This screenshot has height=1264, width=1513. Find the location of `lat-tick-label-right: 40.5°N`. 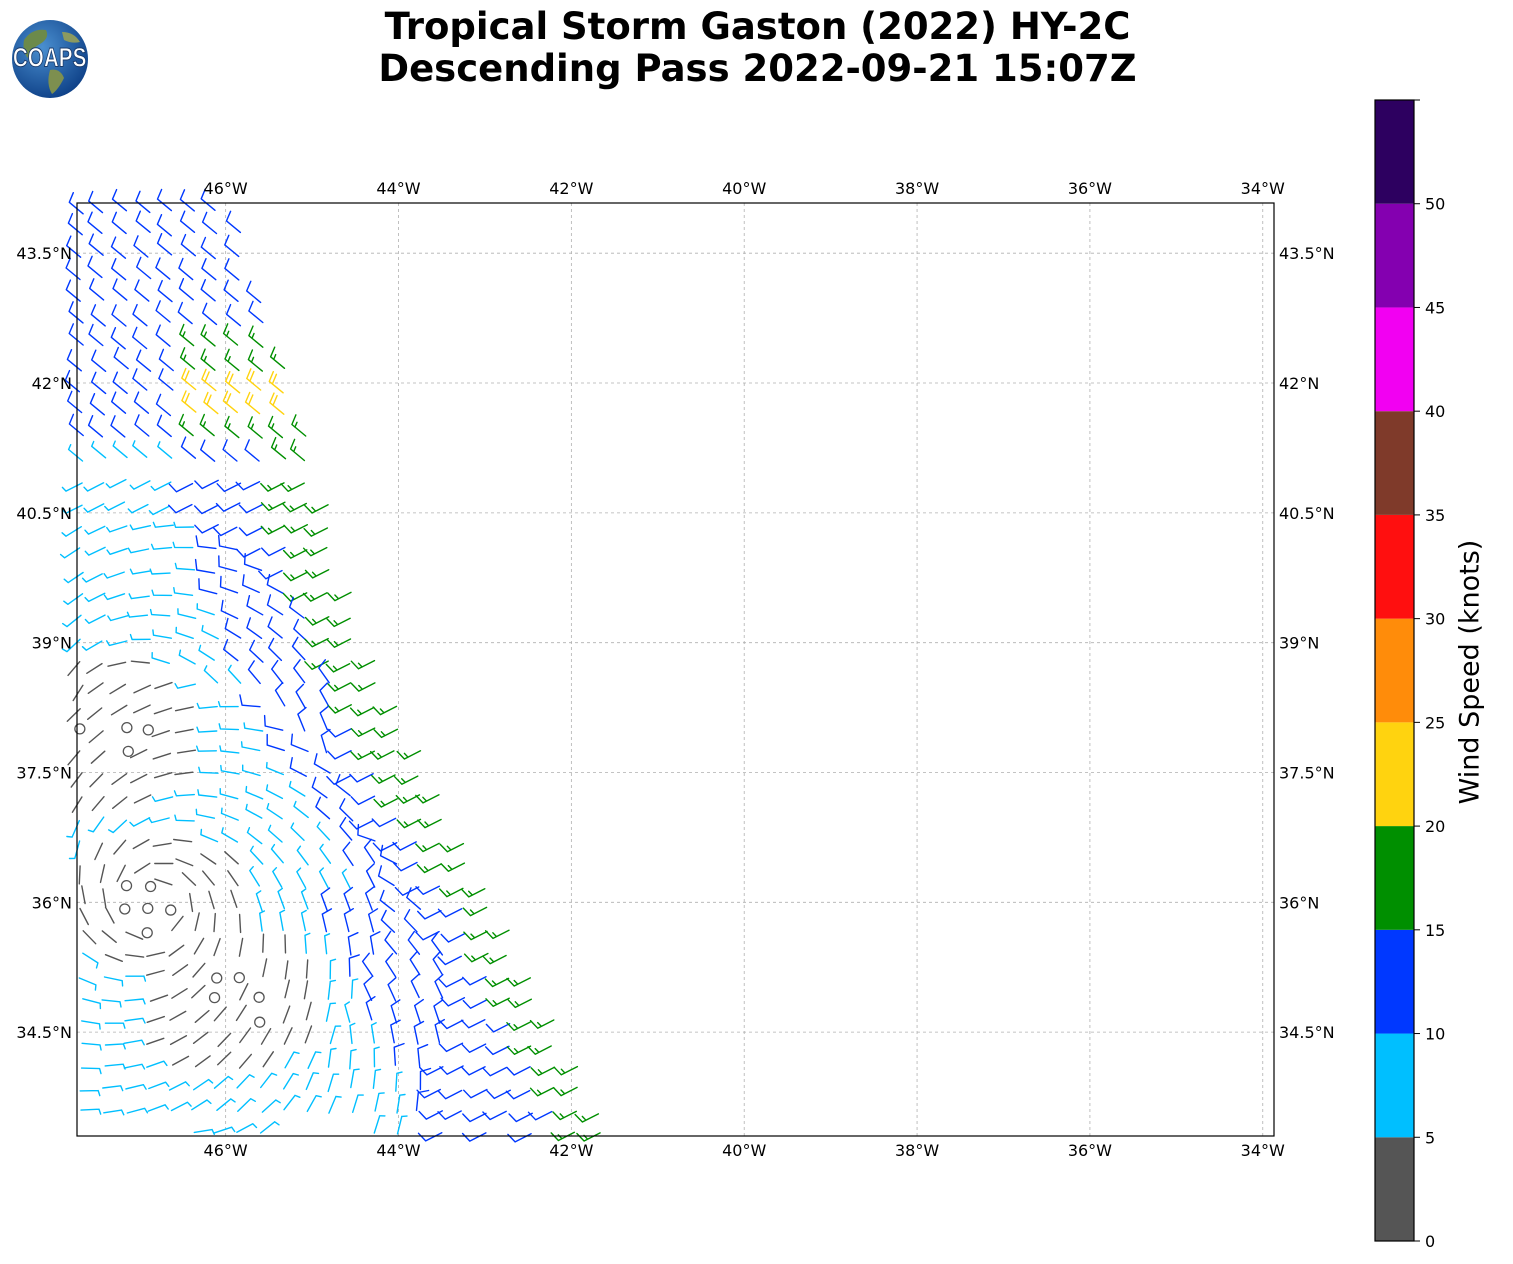

lat-tick-label-right: 40.5°N is located at coordinates (1307, 513).